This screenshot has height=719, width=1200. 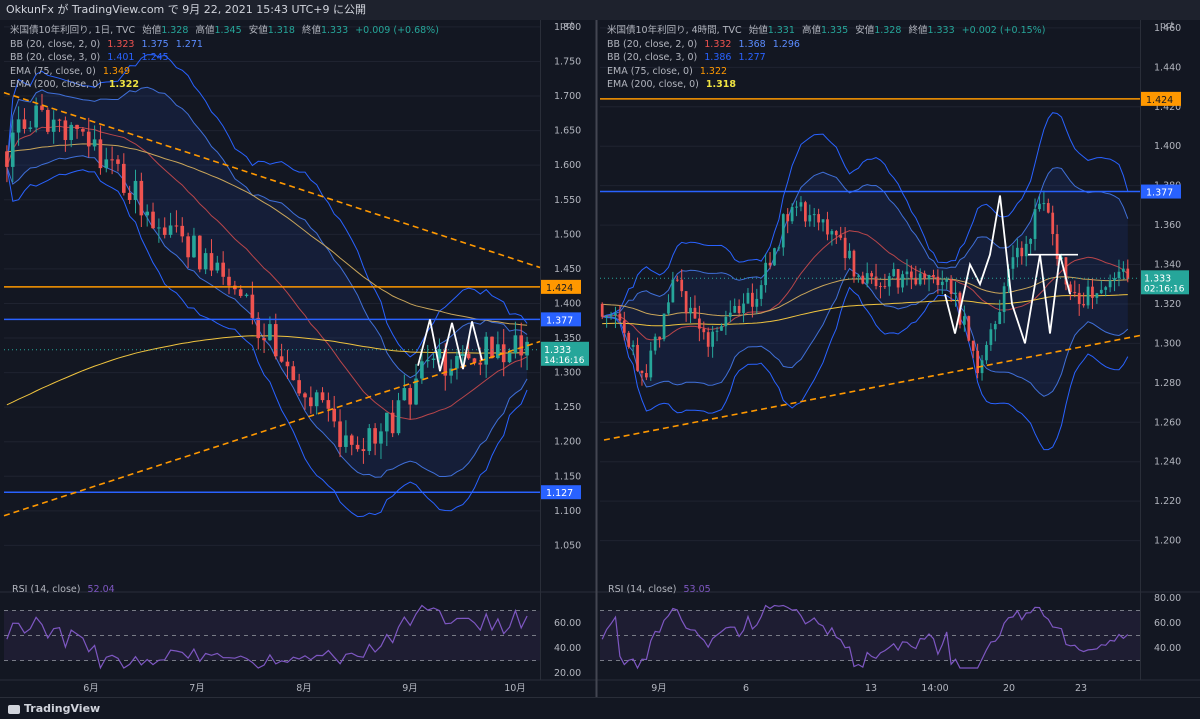 I want to click on y-tick-label: 1.150, so click(x=567, y=476).